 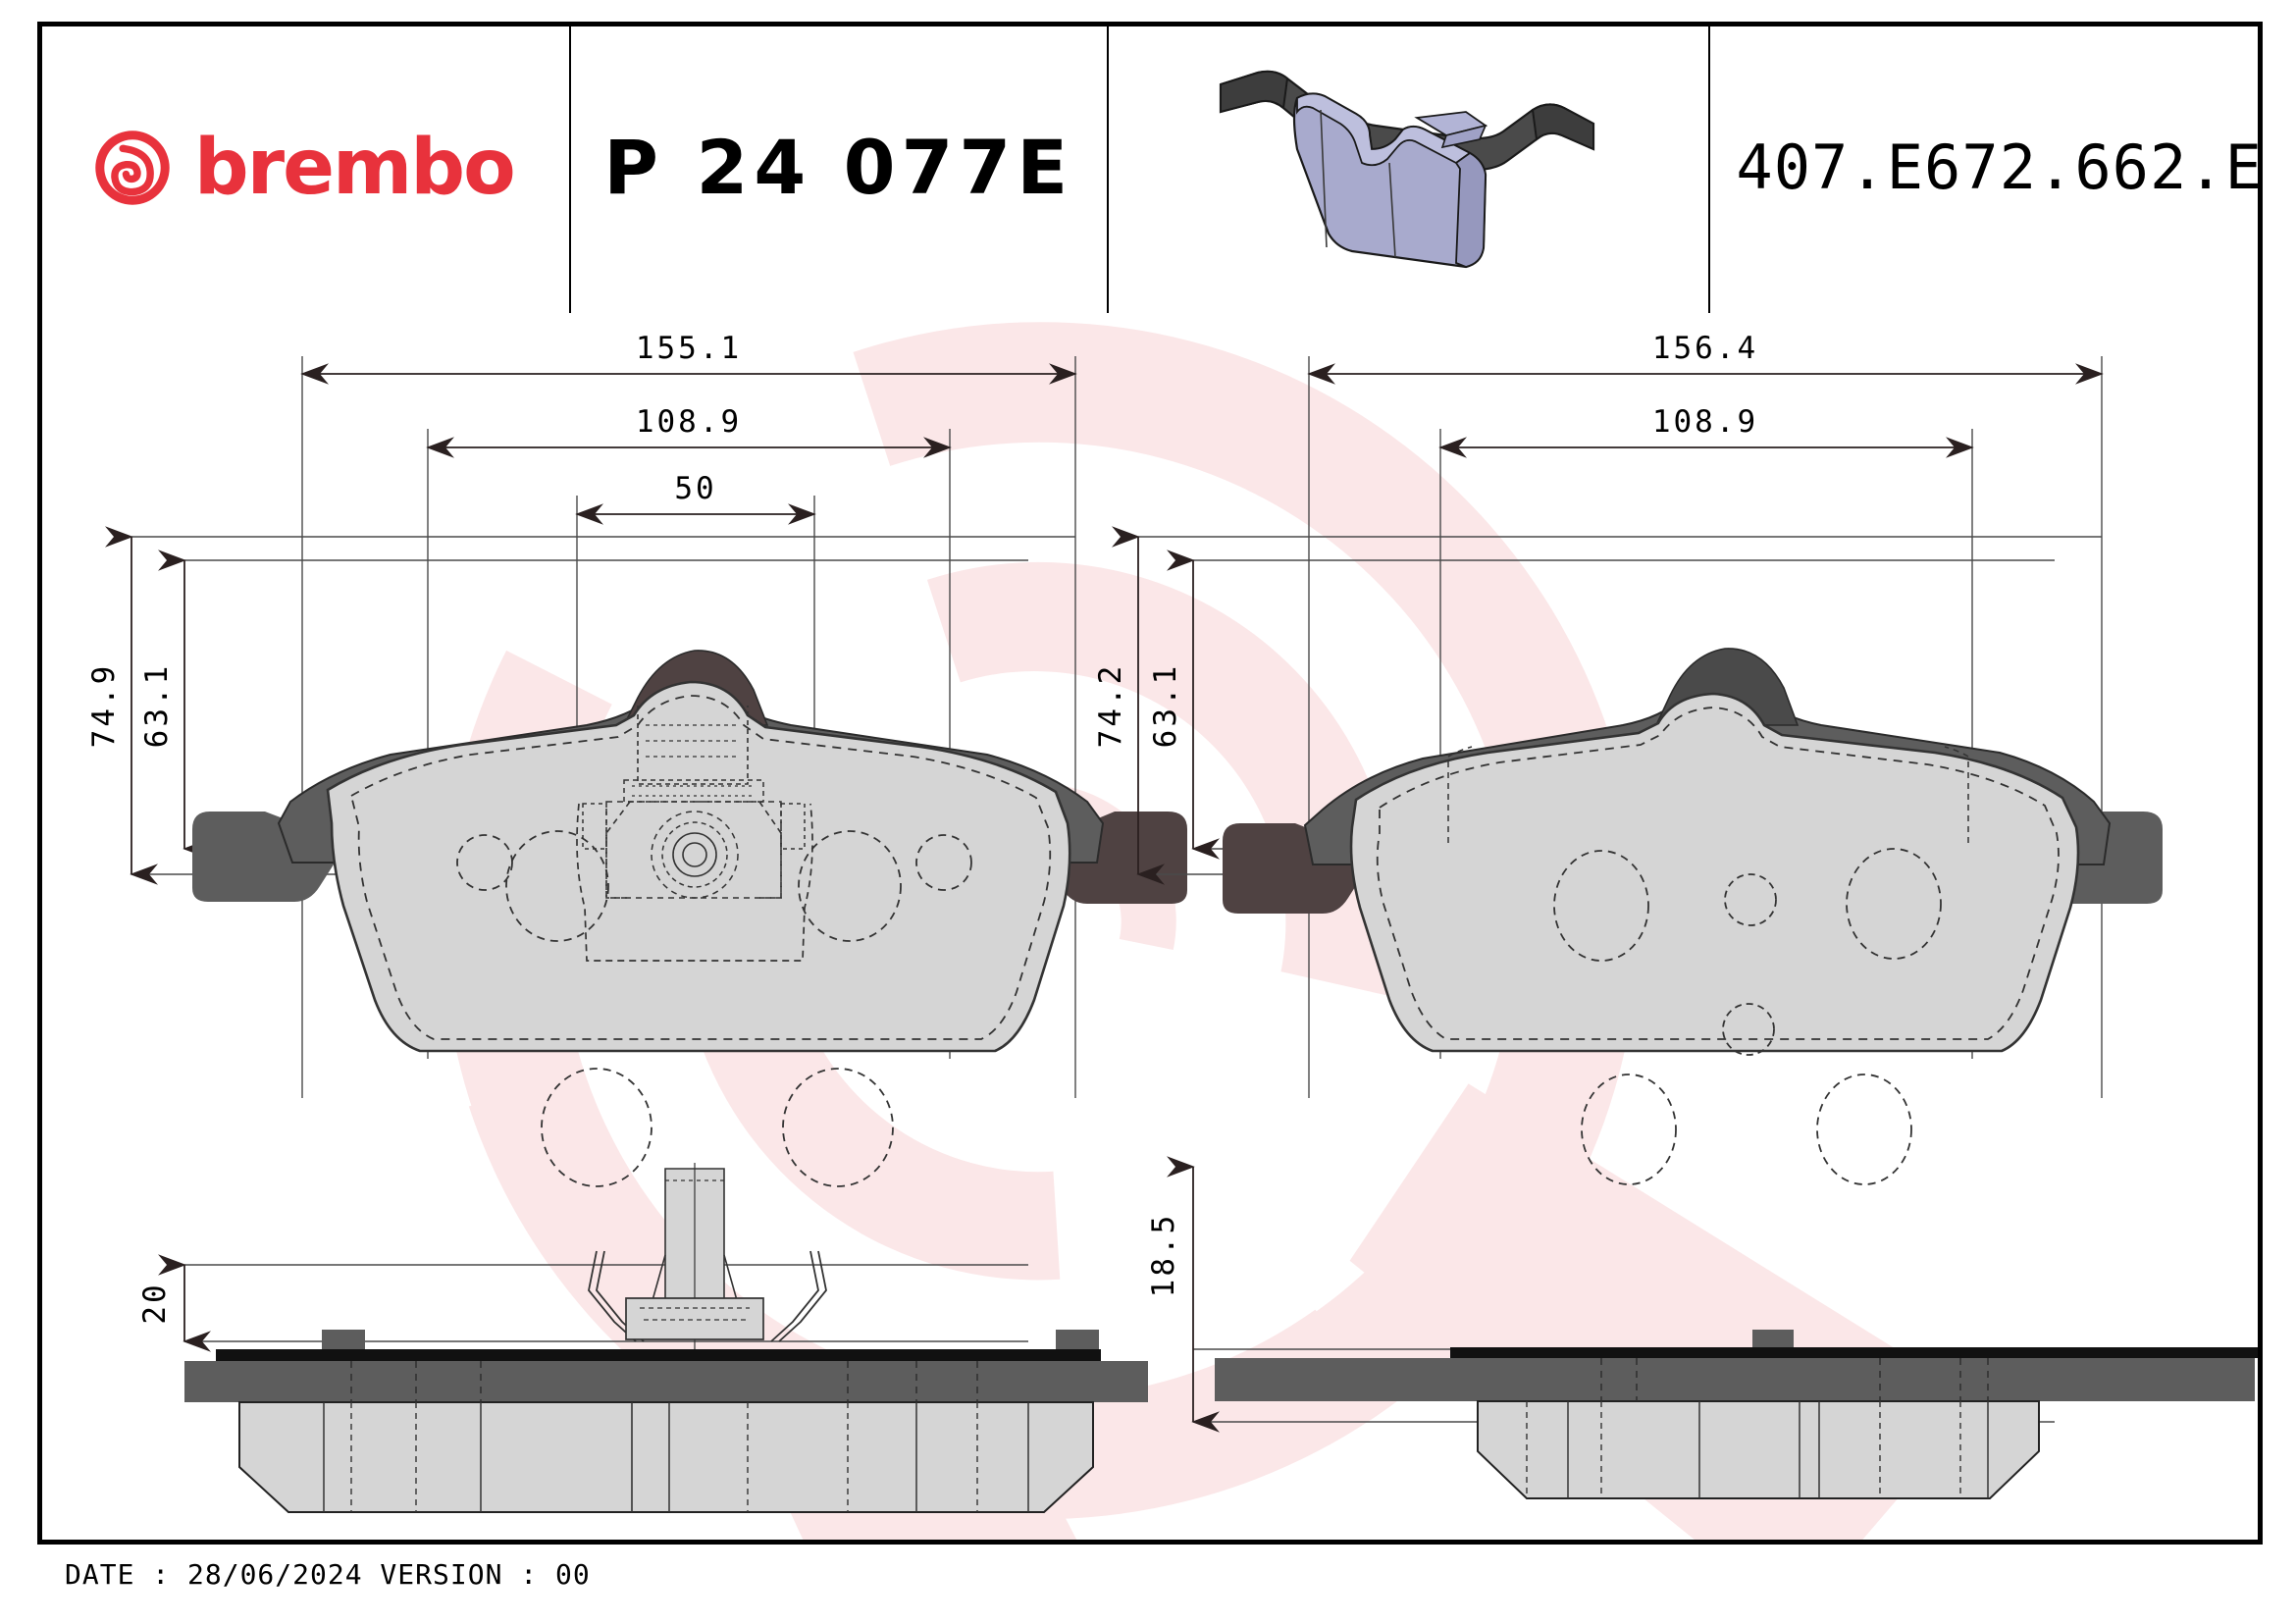 I want to click on brake-pad-3d-render-icon, so click(x=1406, y=169).